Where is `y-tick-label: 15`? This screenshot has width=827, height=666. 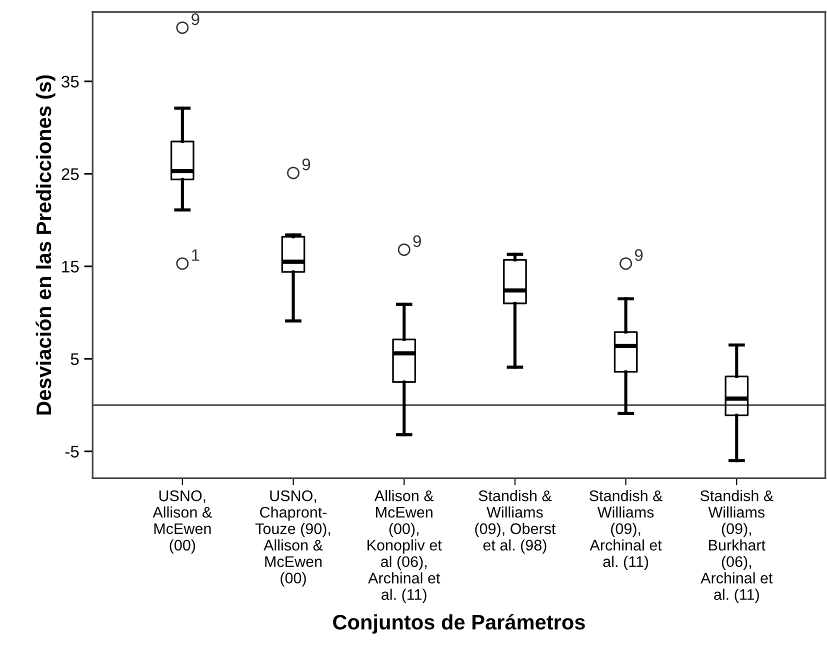
y-tick-label: 15 is located at coordinates (70, 266).